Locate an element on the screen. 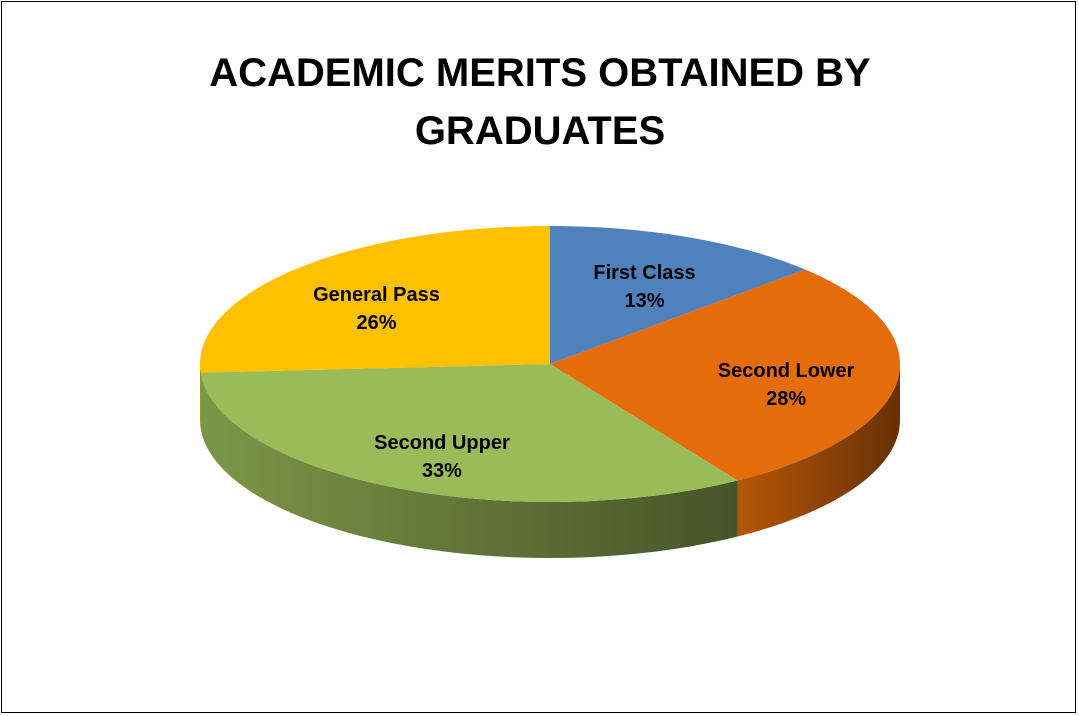 The width and height of the screenshot is (1079, 716). data-label-value: 28% is located at coordinates (786, 399).